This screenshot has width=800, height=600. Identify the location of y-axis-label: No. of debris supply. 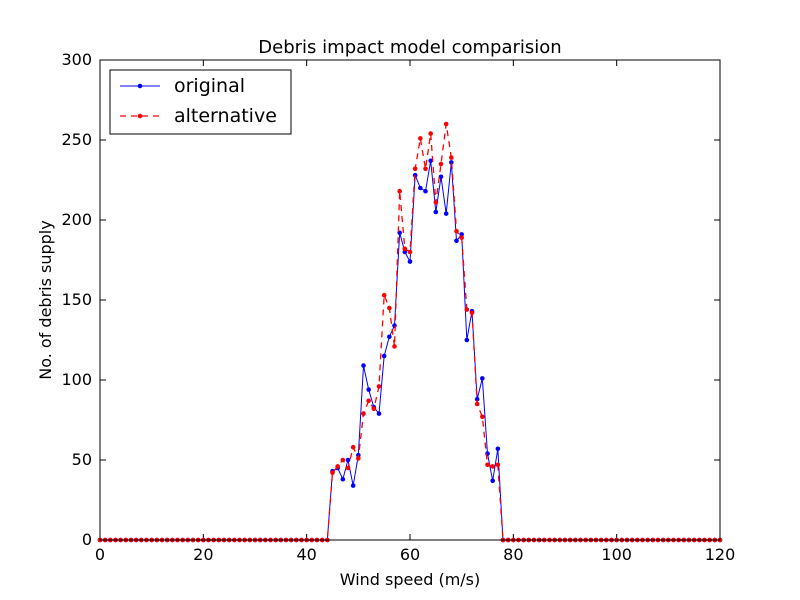
(45, 299).